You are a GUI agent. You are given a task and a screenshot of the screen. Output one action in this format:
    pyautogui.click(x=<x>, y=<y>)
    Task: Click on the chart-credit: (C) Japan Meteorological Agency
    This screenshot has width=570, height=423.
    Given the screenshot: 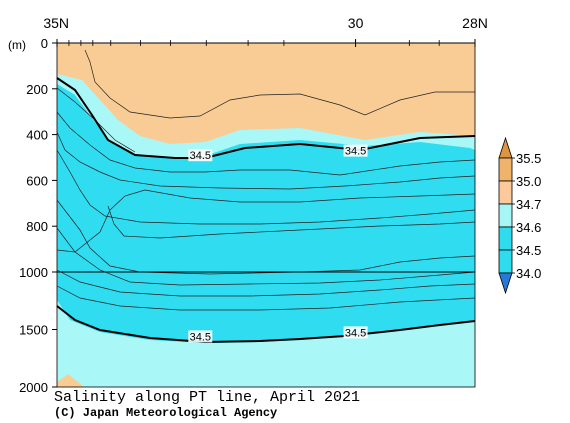 What is the action you would take?
    pyautogui.click(x=166, y=413)
    